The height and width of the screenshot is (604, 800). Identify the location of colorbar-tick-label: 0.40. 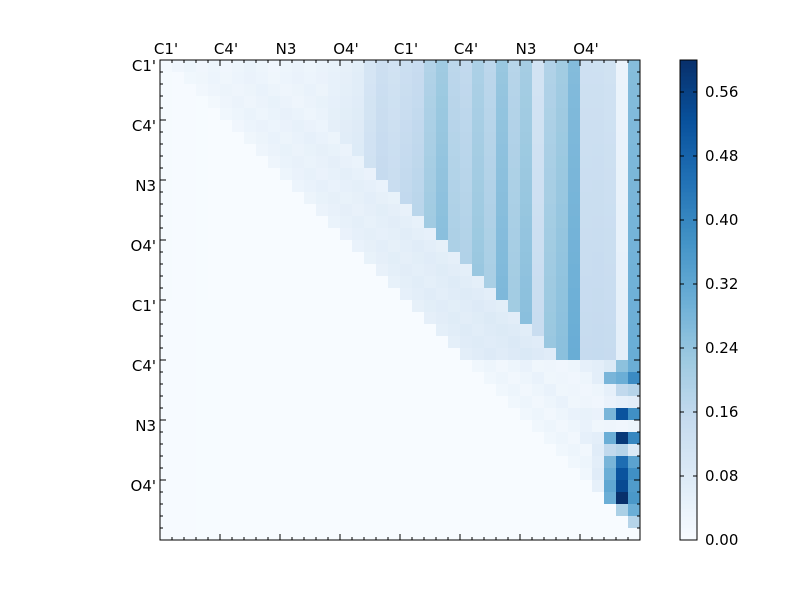
(721, 220).